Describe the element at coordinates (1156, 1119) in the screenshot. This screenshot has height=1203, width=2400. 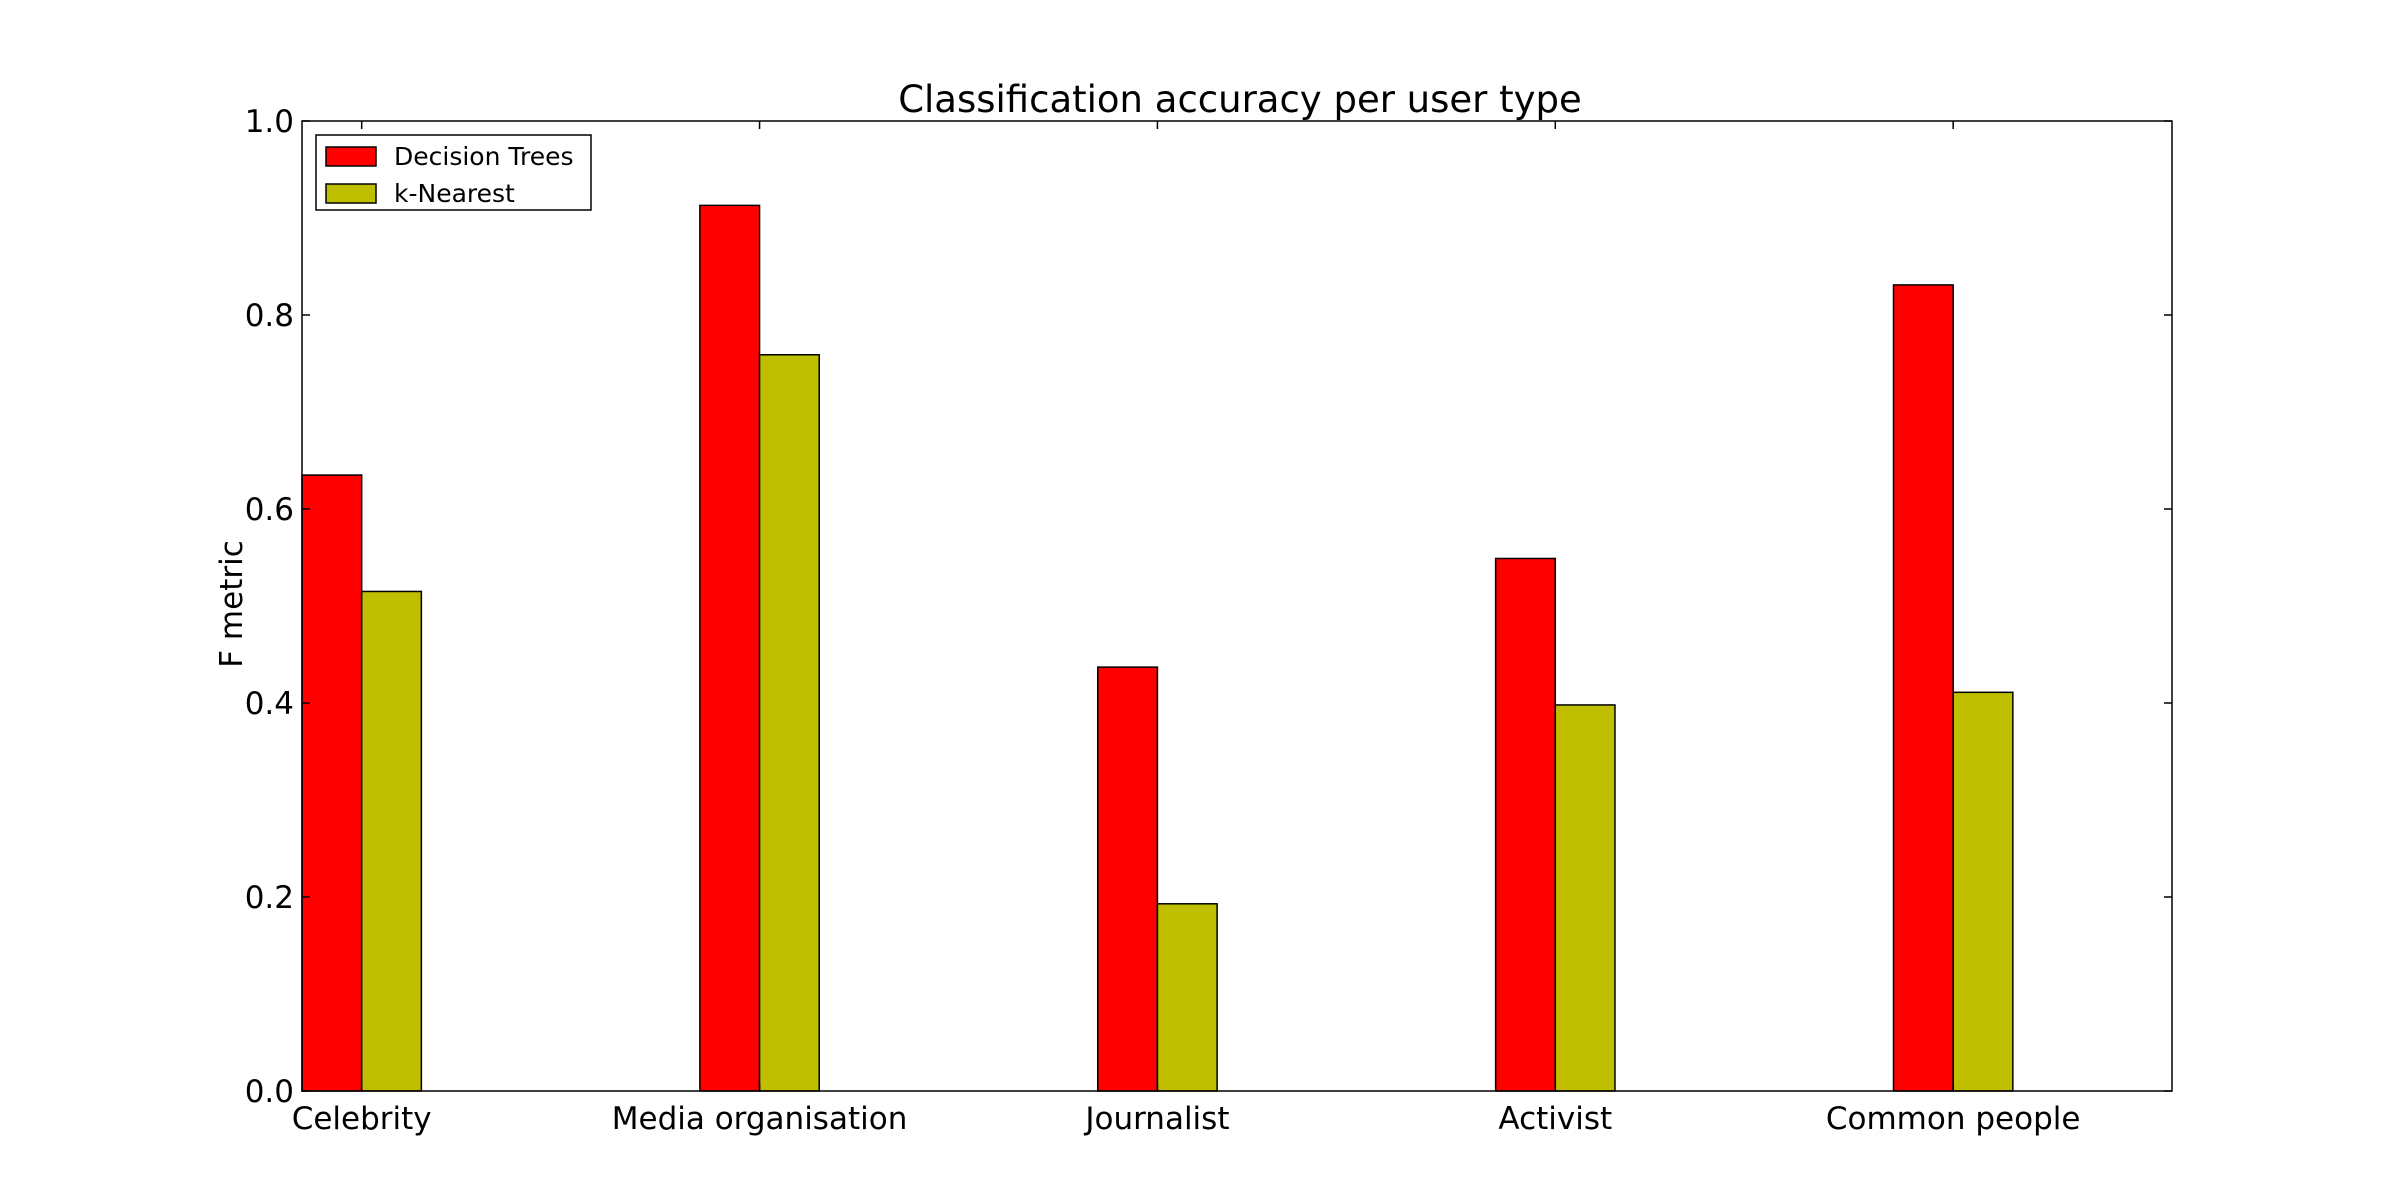
I see `x-tick-label: Journalist` at that location.